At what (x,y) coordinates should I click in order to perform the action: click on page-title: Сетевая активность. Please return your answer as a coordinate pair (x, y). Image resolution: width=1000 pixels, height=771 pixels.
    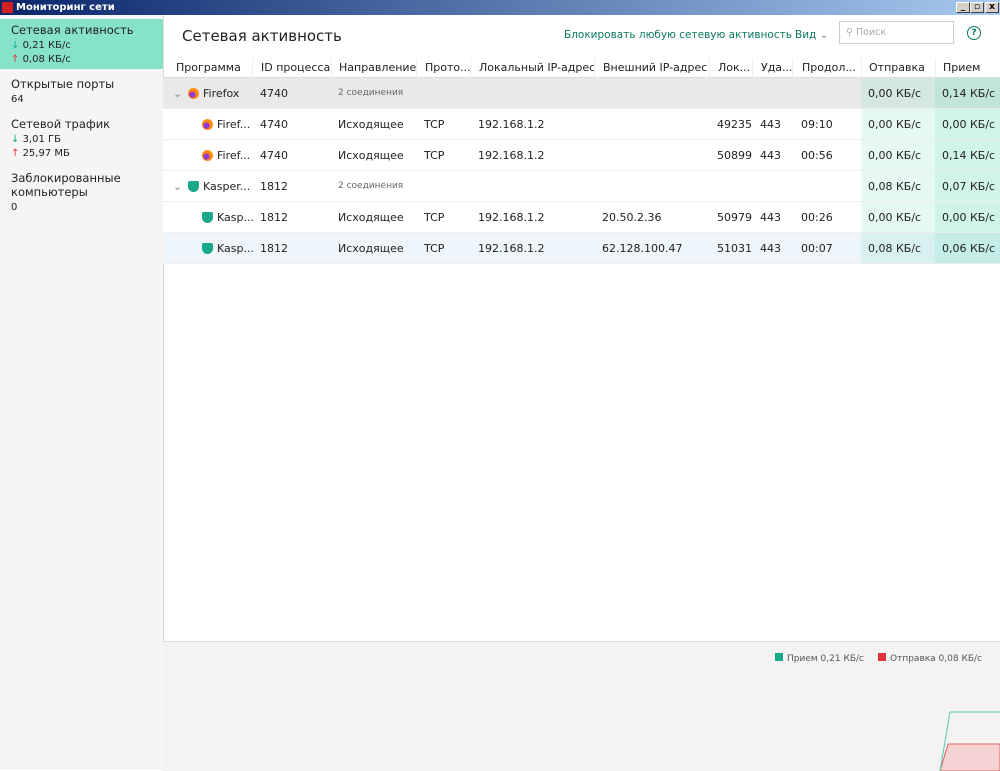
    Looking at the image, I should click on (262, 36).